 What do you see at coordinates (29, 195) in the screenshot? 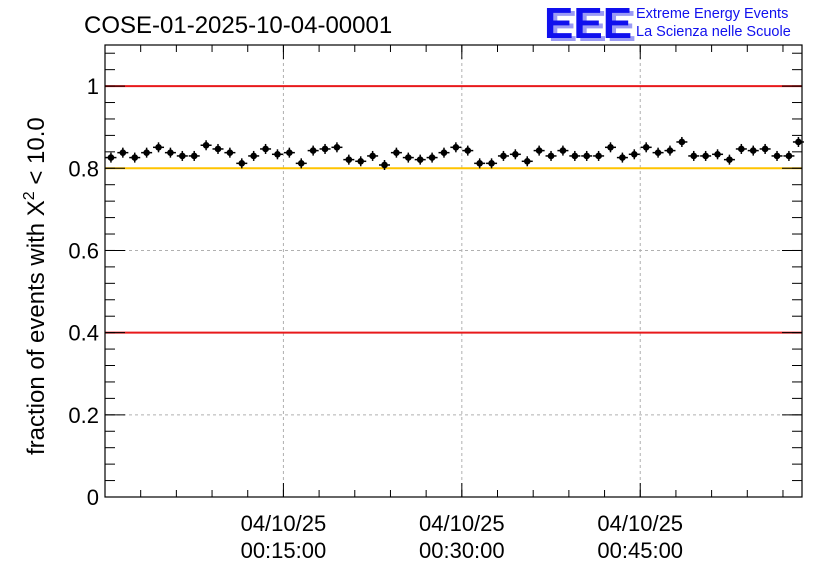
I see `y-axis-label-superscript: 2` at bounding box center [29, 195].